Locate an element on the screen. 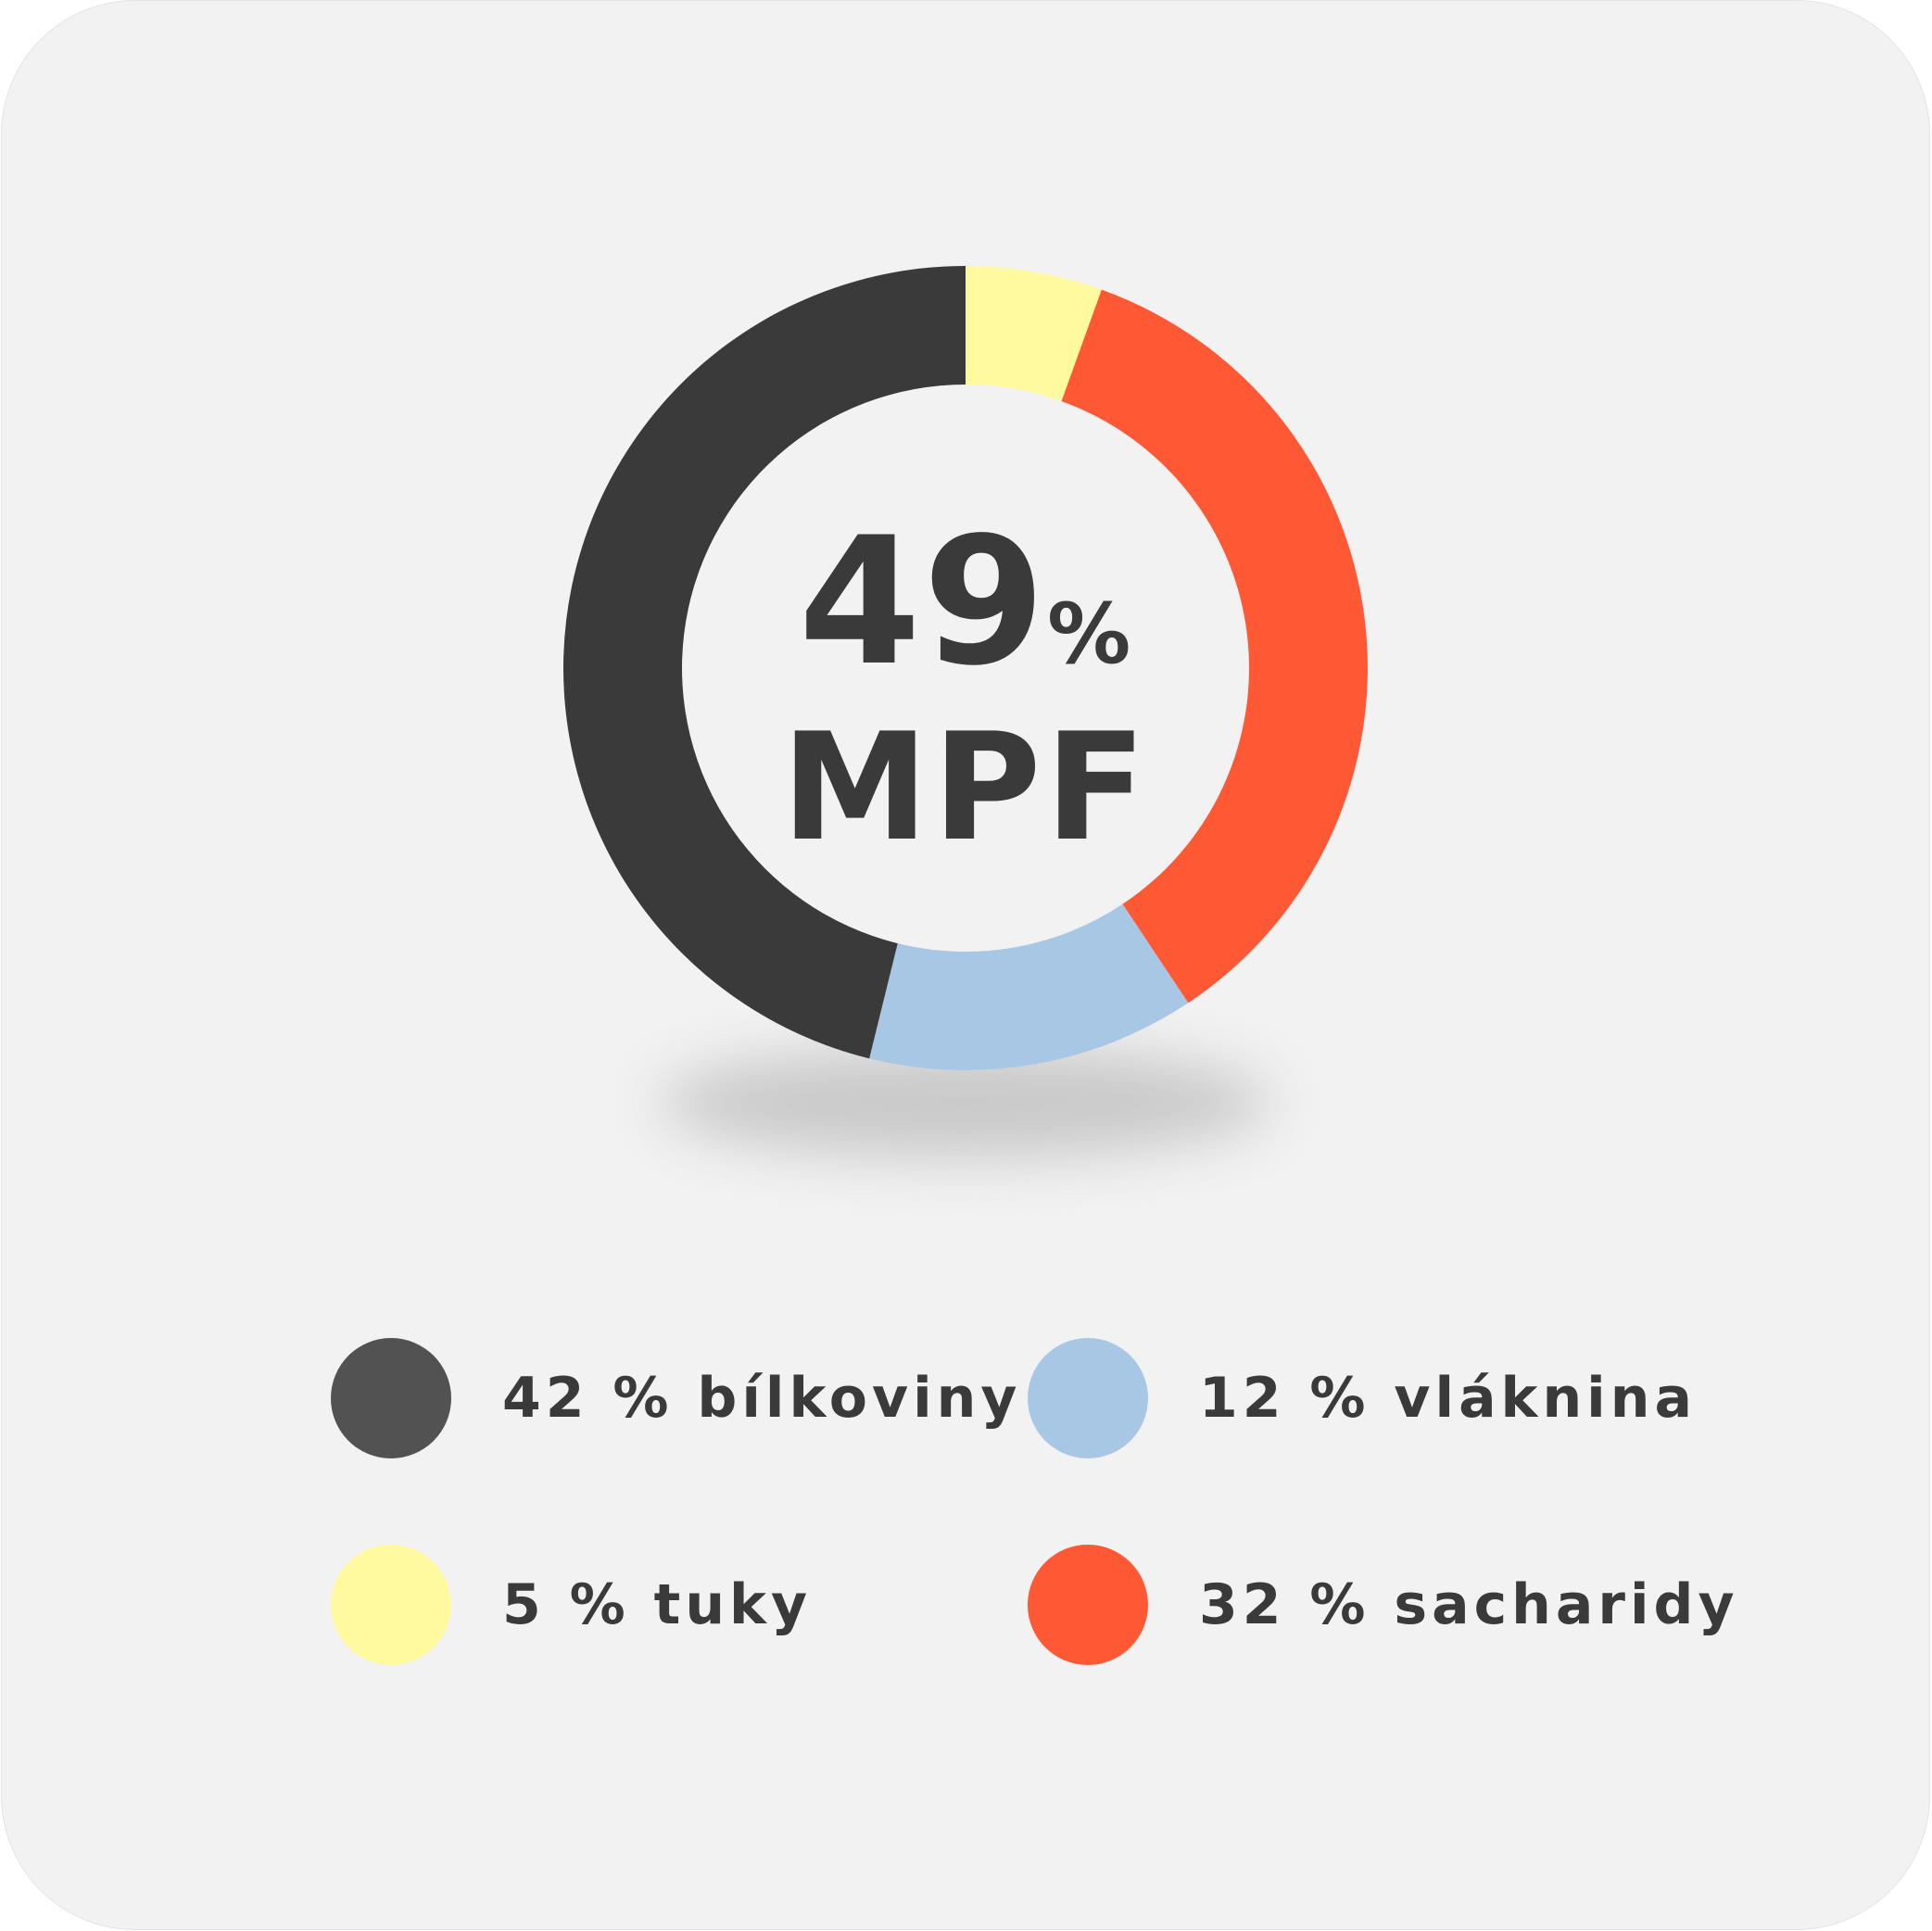  legend-item: 42 % bílkoviny is located at coordinates (676, 1398).